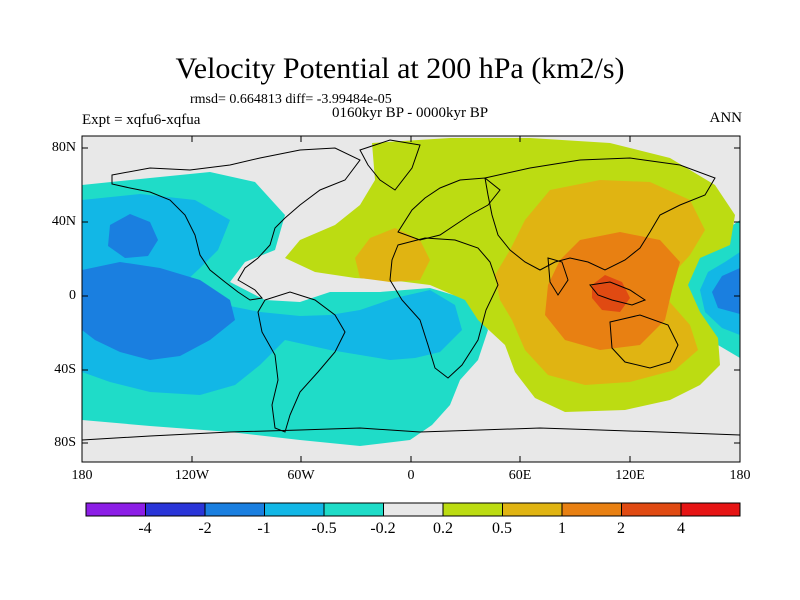  Describe the element at coordinates (644, 341) in the screenshot. I see `coast-australia` at that location.